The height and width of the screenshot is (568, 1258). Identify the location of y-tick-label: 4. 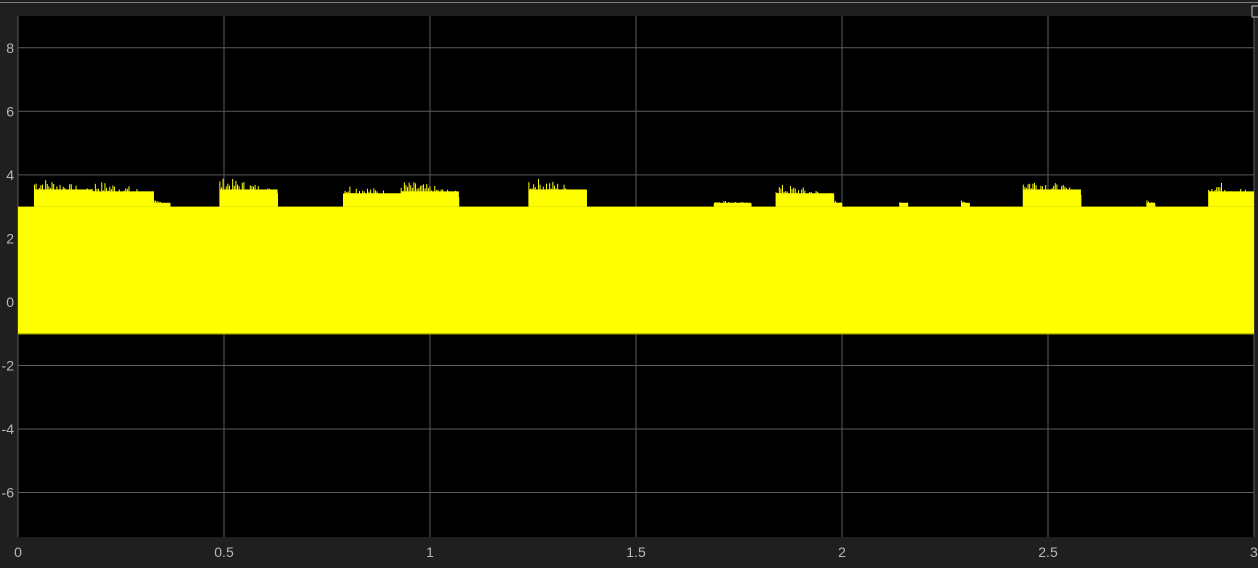
(10, 175).